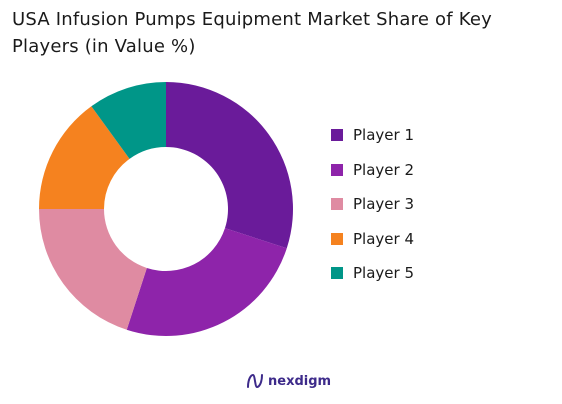  I want to click on legend-item-player-2: Player 2, so click(372, 170).